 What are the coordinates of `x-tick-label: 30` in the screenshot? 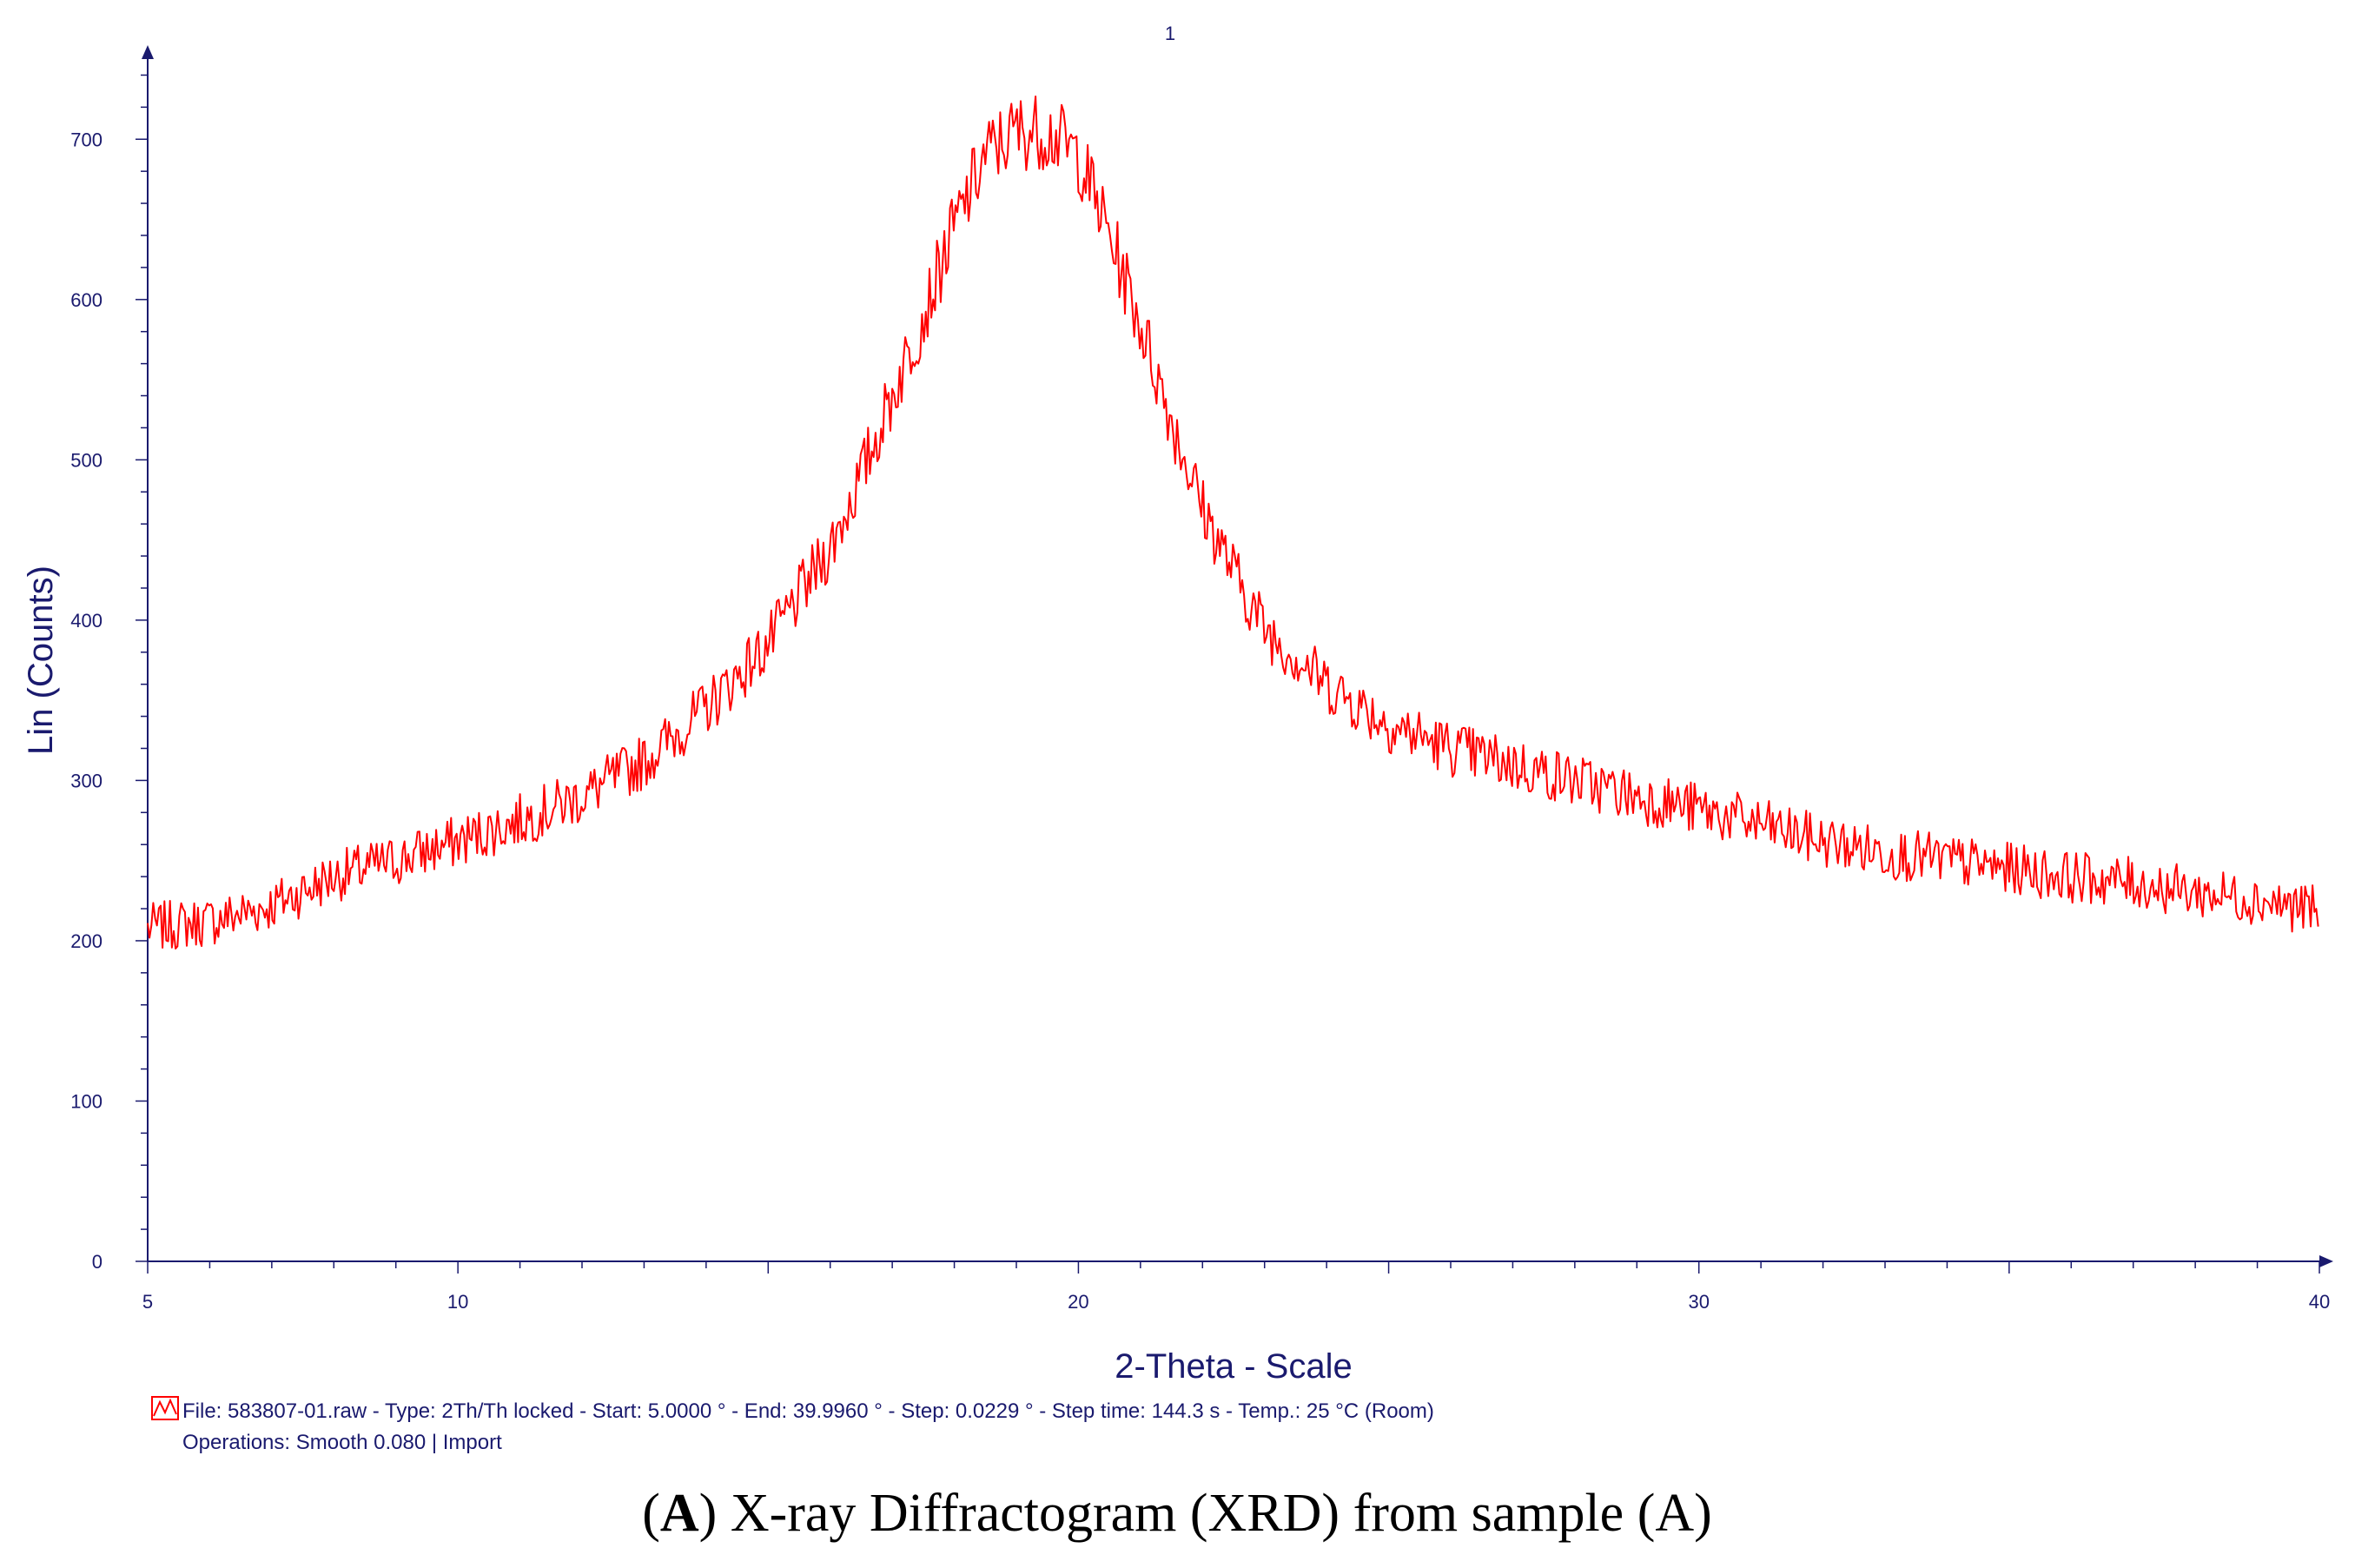 It's located at (1698, 1302).